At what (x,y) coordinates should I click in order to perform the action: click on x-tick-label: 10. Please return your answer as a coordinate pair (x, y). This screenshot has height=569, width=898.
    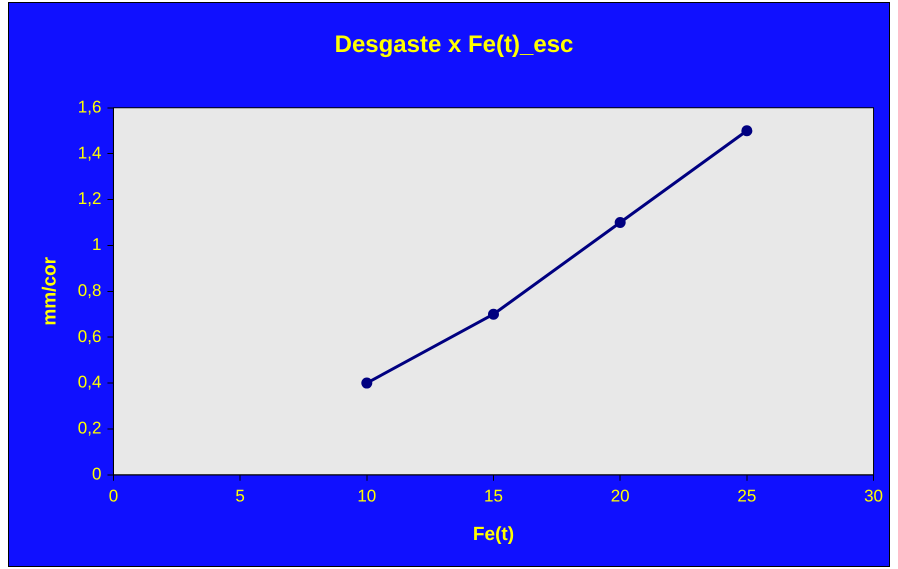
    Looking at the image, I should click on (366, 496).